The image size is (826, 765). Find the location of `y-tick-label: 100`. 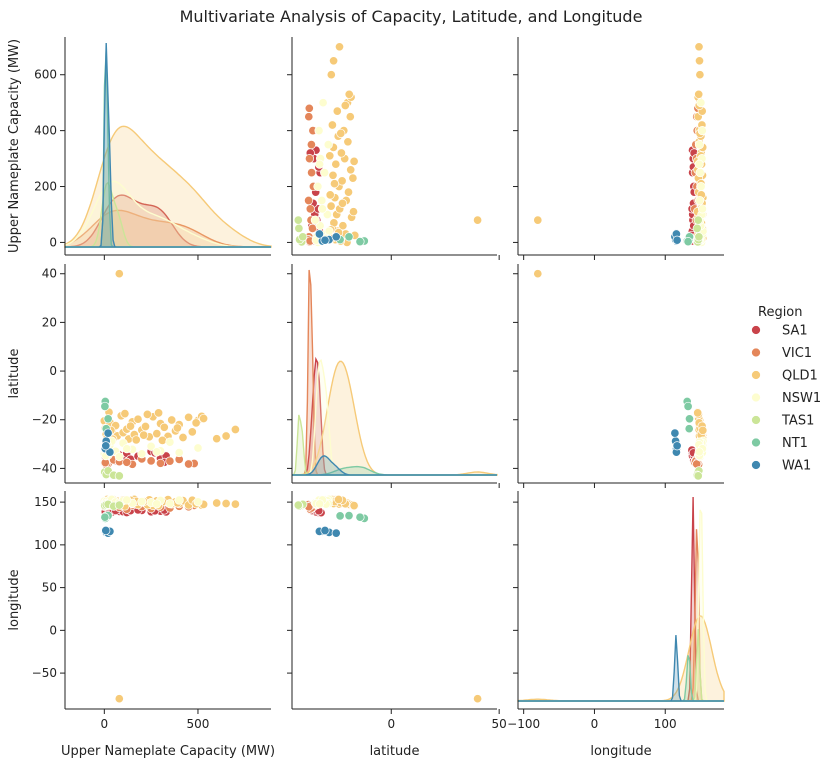

y-tick-label: 100 is located at coordinates (45, 545).